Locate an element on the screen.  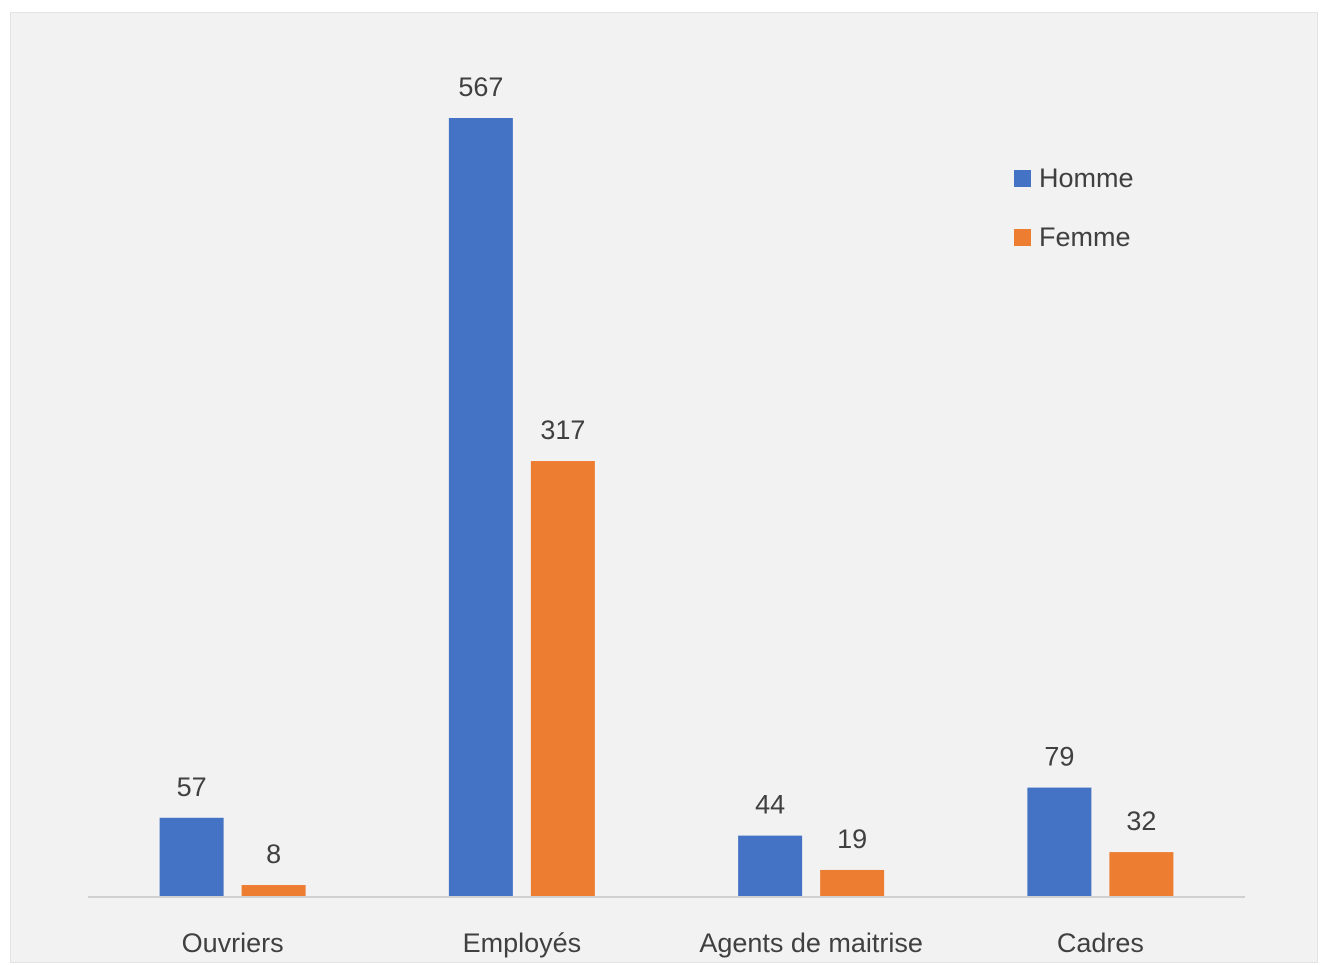
data-label-femme-0: 8 is located at coordinates (273, 854).